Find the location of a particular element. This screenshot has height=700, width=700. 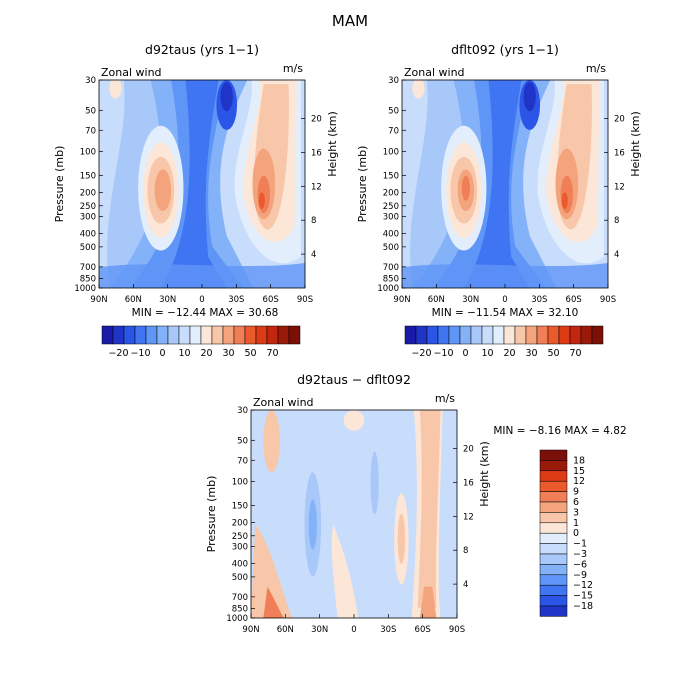

panel-1-stats: MIN = −12.44 MAX = 30.68 is located at coordinates (205, 313).